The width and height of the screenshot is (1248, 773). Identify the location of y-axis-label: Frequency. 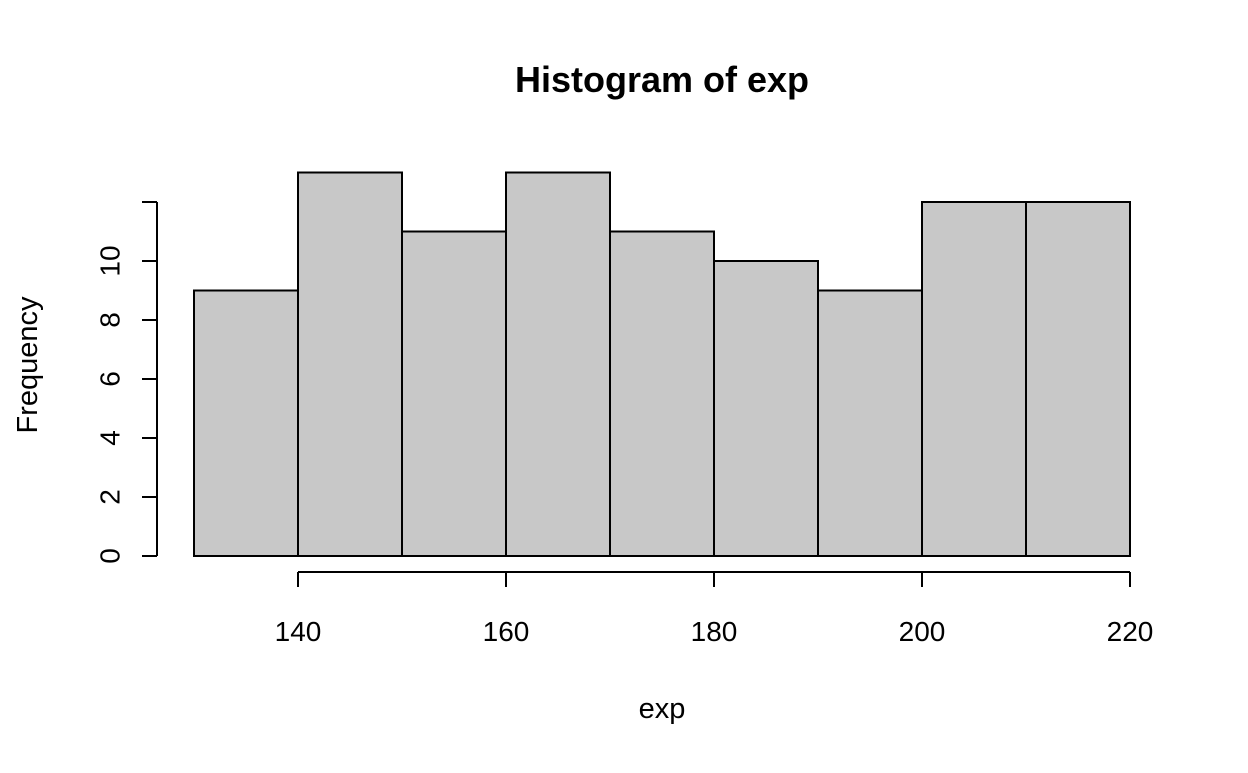
(28, 365).